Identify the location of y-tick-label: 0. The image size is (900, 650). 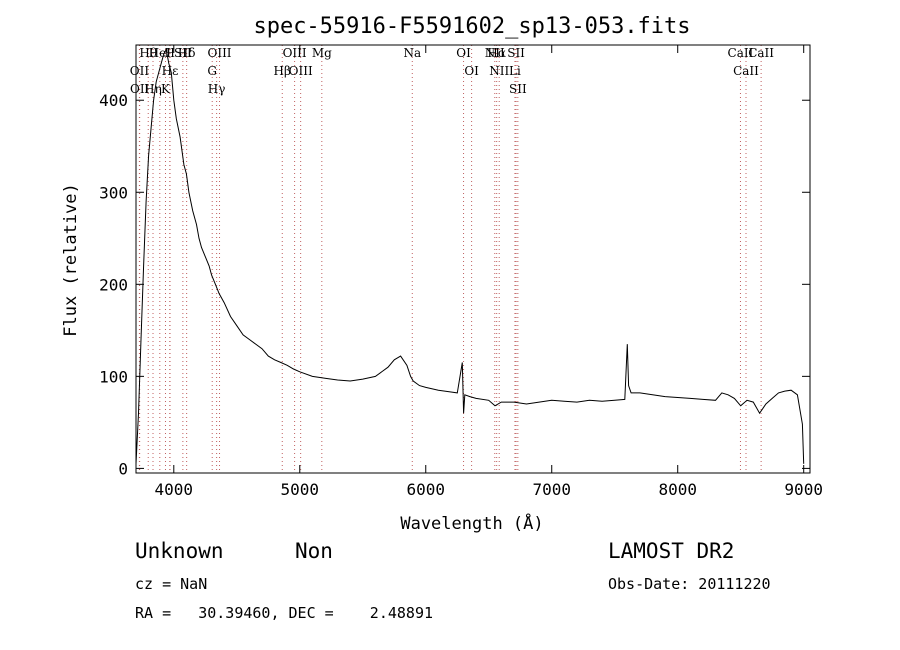
(123, 468).